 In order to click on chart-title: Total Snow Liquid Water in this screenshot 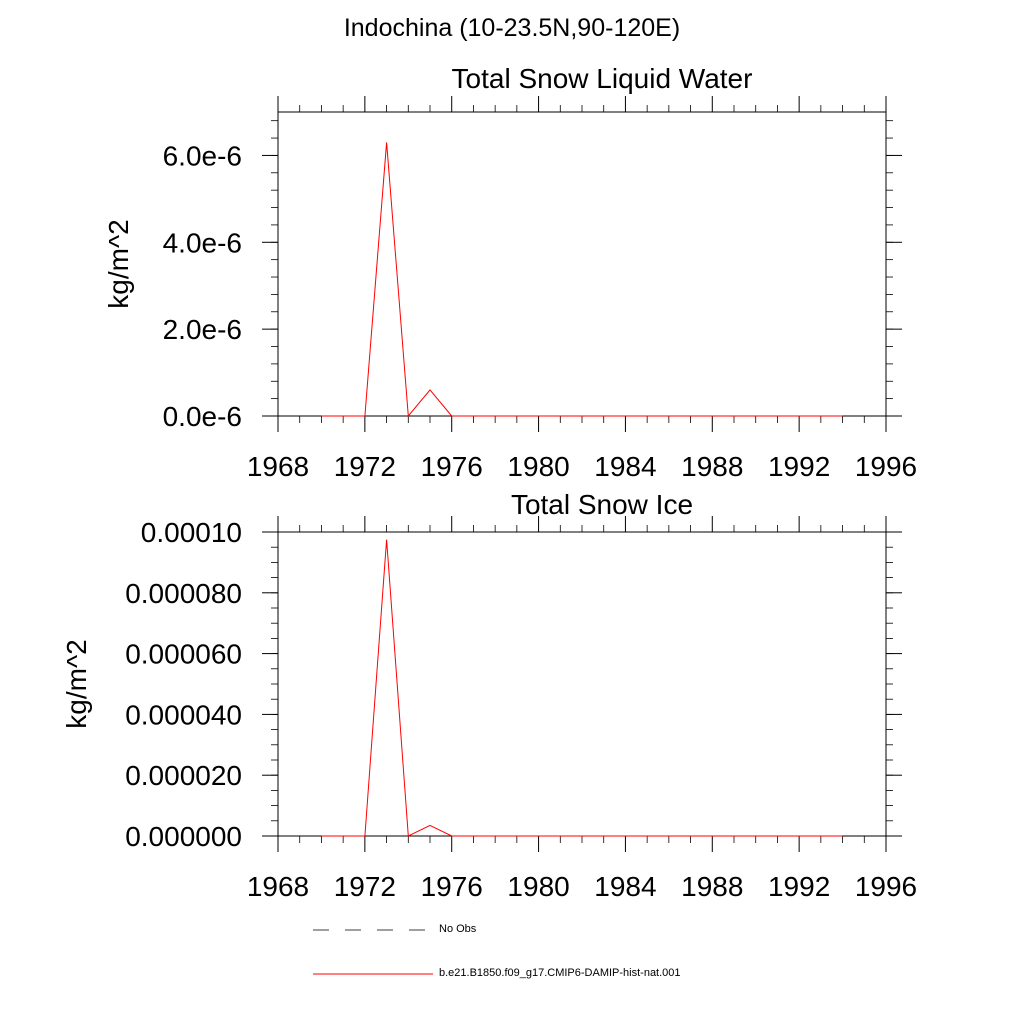, I will do `click(602, 78)`.